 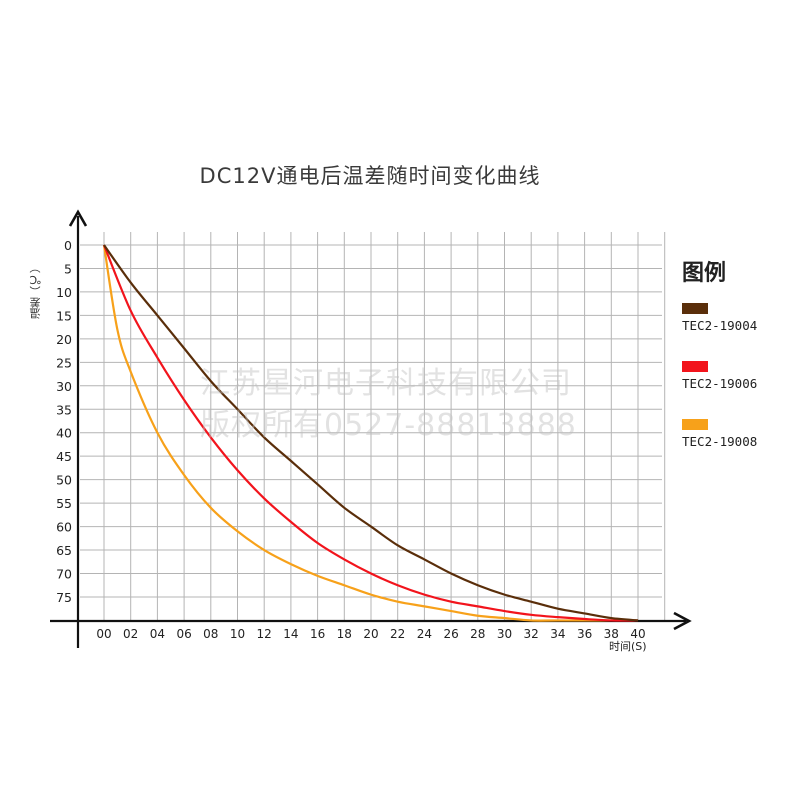 What do you see at coordinates (64, 597) in the screenshot?
I see `svg-text: 75` at bounding box center [64, 597].